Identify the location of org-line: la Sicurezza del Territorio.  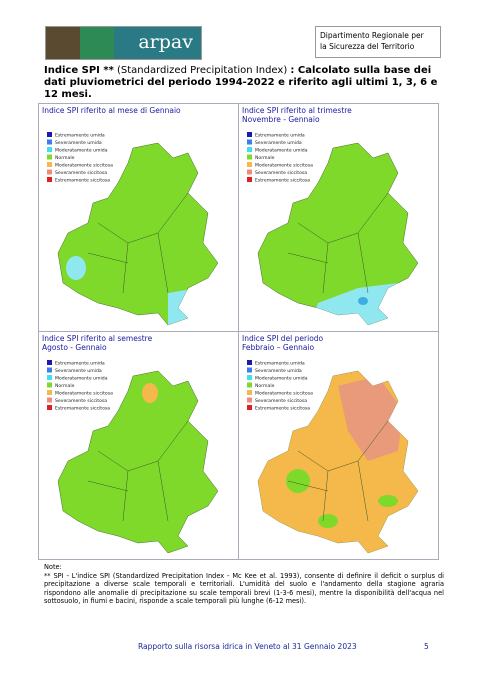
(367, 46).